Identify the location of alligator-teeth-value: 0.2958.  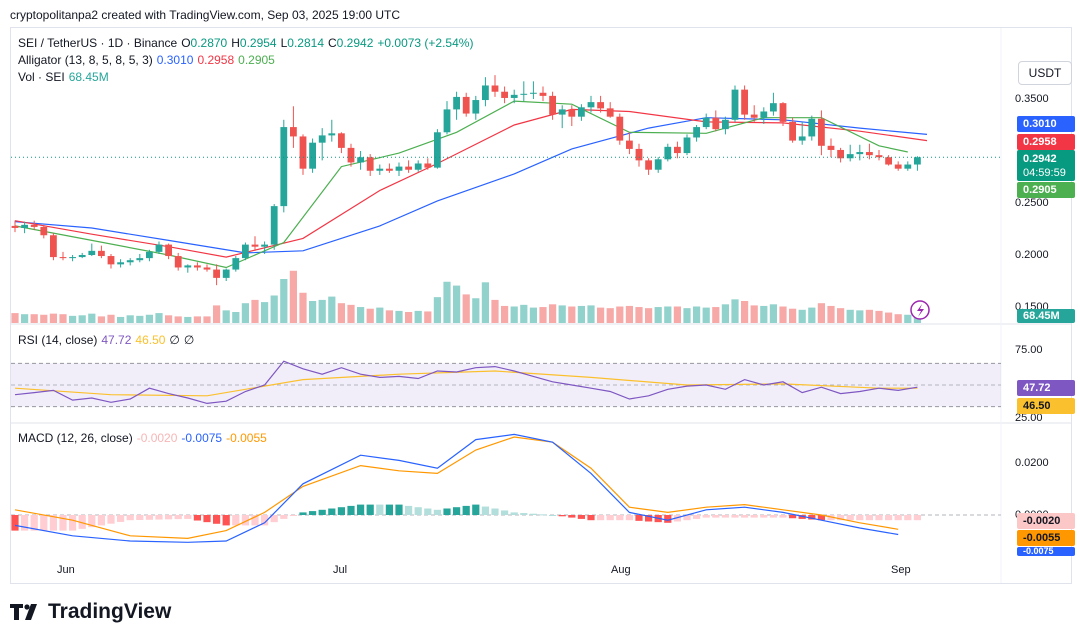
(216, 60).